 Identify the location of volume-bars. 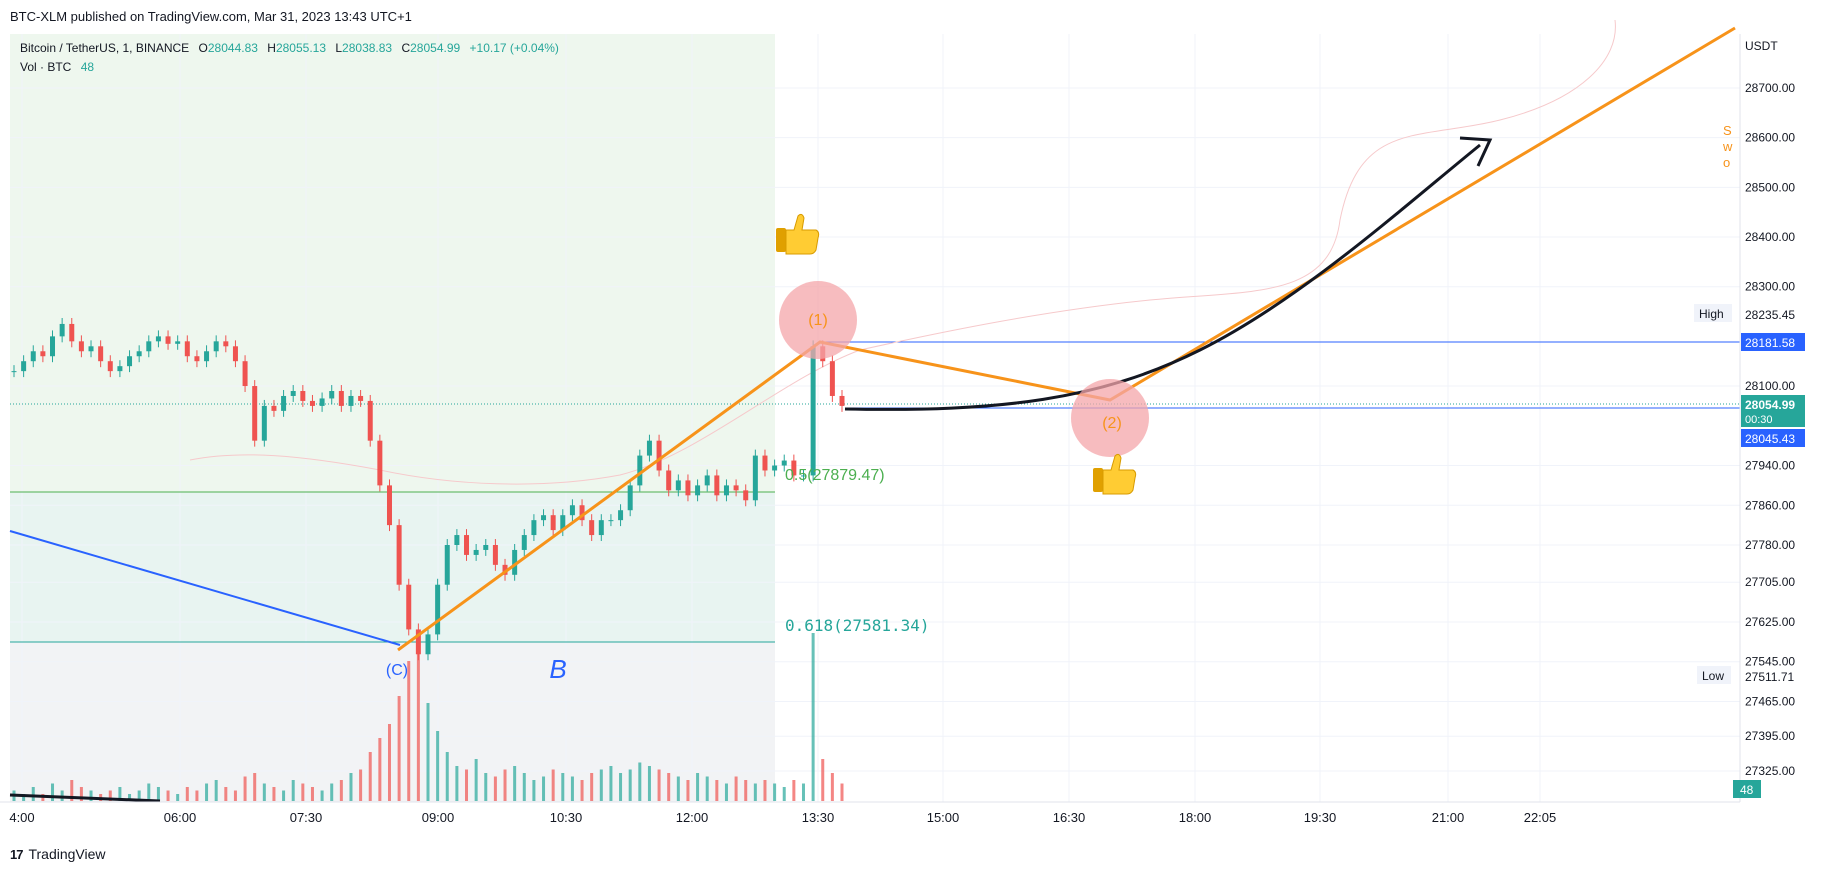
(428, 717).